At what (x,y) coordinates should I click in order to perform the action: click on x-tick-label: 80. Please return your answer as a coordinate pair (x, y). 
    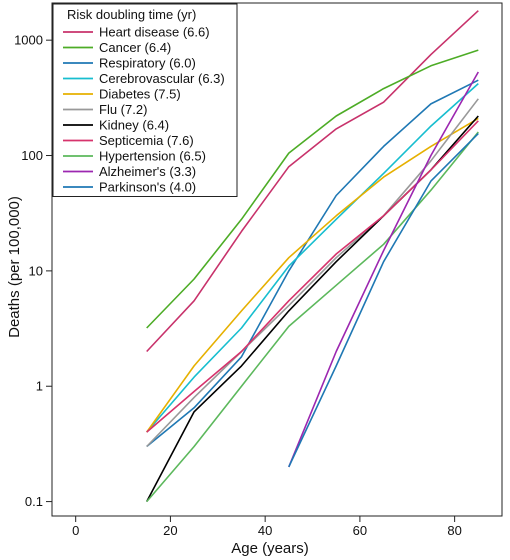
    Looking at the image, I should click on (454, 530).